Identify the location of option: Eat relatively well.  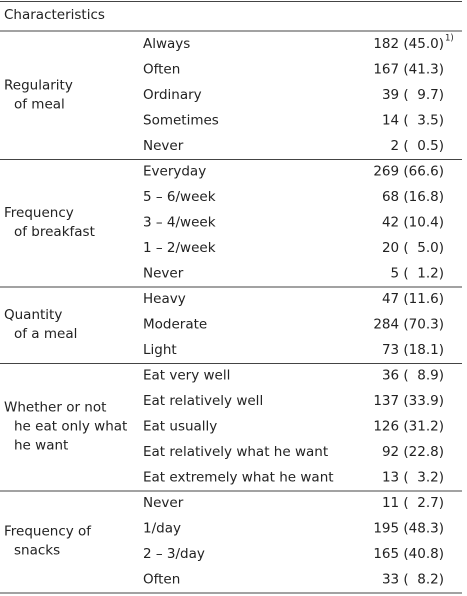
(203, 401).